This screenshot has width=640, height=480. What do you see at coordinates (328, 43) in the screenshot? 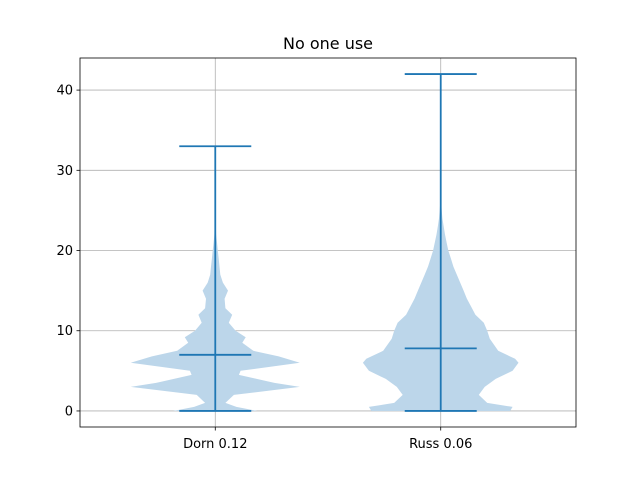
I see `chart-title: No one use` at bounding box center [328, 43].